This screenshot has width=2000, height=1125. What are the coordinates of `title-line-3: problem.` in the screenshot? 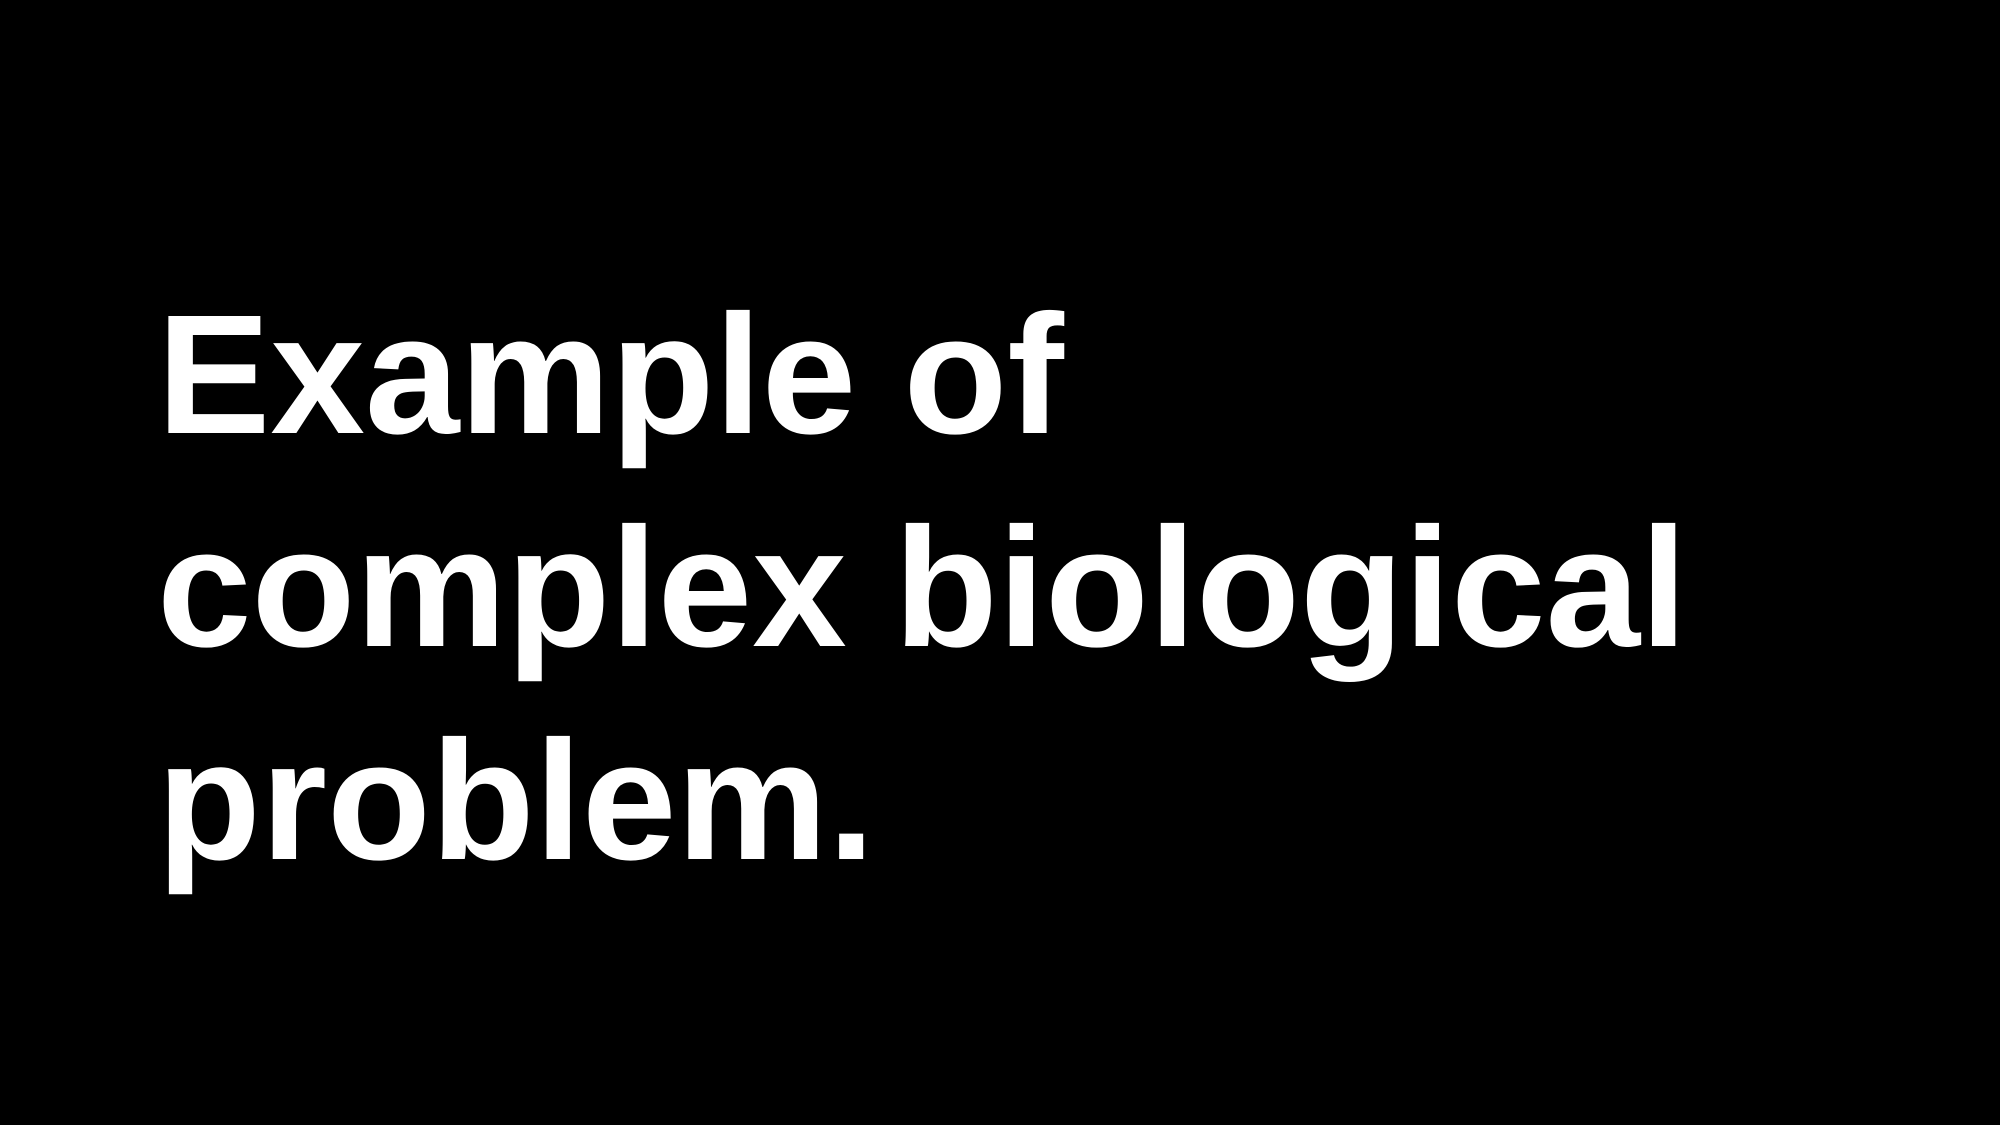 It's located at (516, 801).